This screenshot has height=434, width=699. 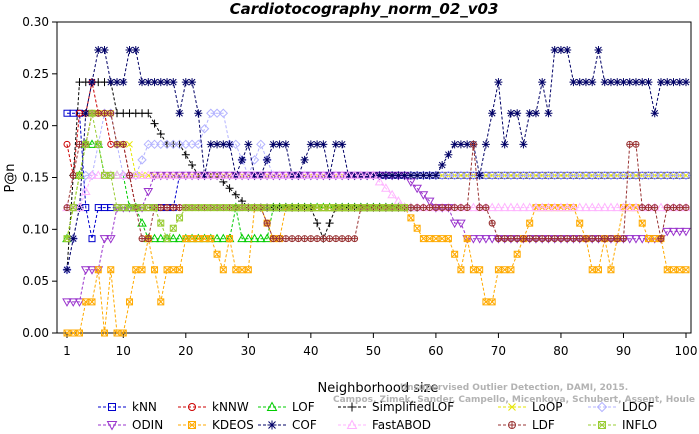 I want to click on x-tick-label: 10, so click(x=123, y=351).